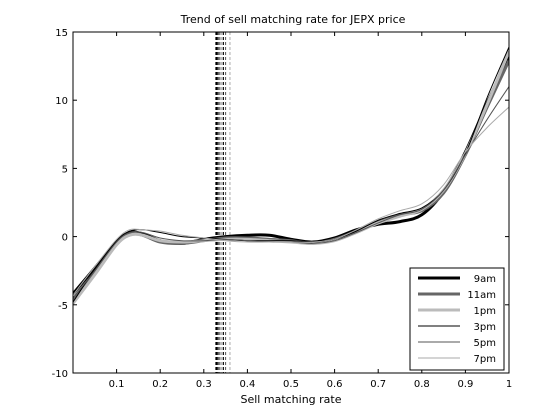 The image size is (560, 420). I want to click on legend: 9am 11am 1pm 3pm 5pm 7pm, so click(457, 319).